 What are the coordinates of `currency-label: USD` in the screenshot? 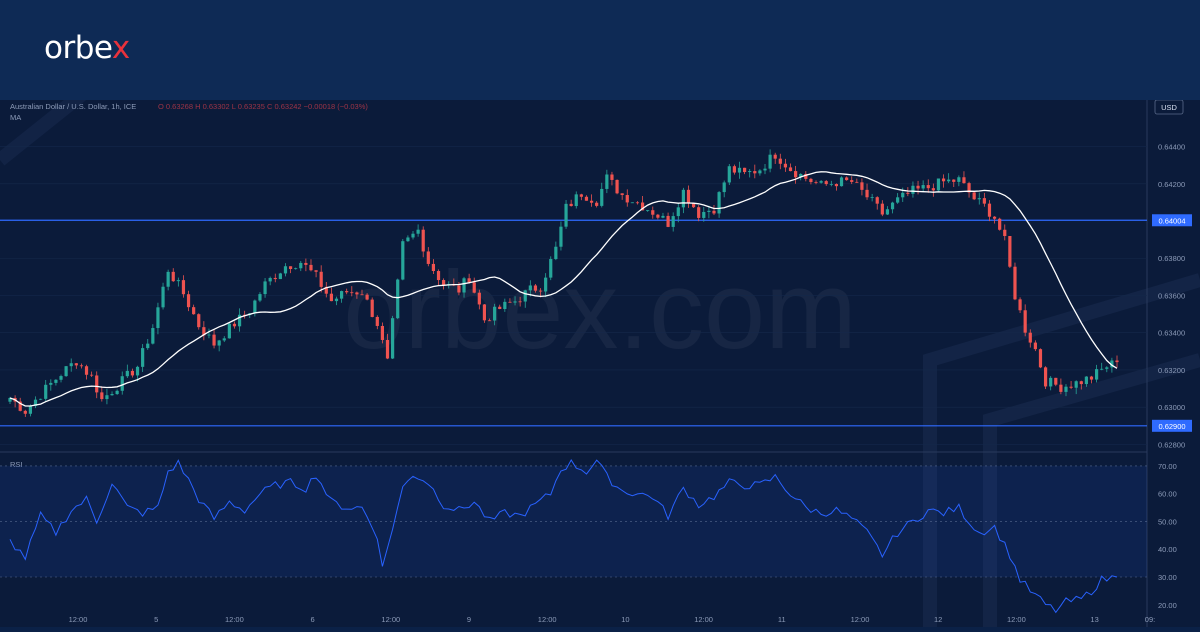 It's located at (1169, 107).